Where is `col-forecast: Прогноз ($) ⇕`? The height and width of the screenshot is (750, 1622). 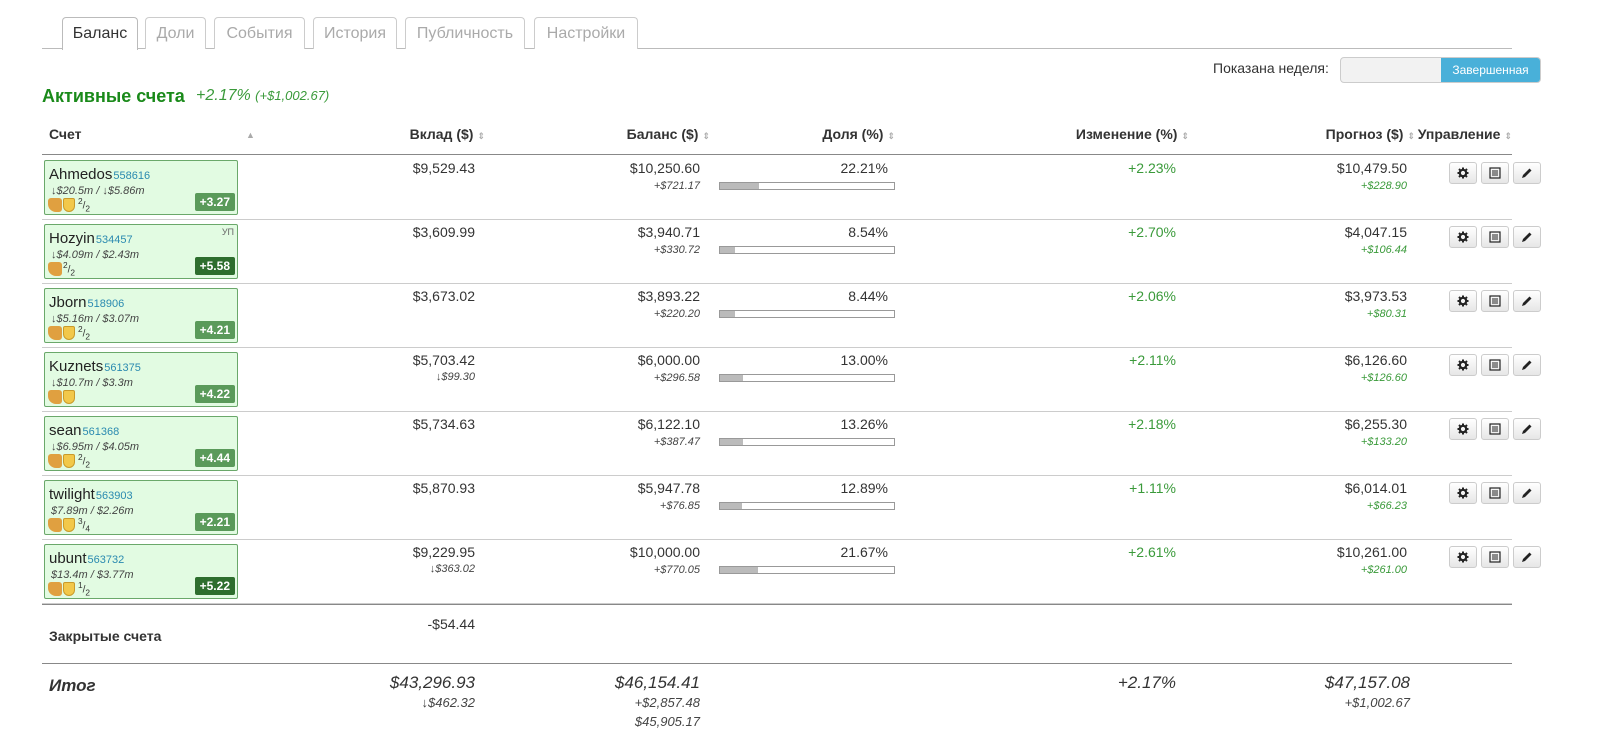
col-forecast: Прогноз ($) ⇕ is located at coordinates (1370, 134).